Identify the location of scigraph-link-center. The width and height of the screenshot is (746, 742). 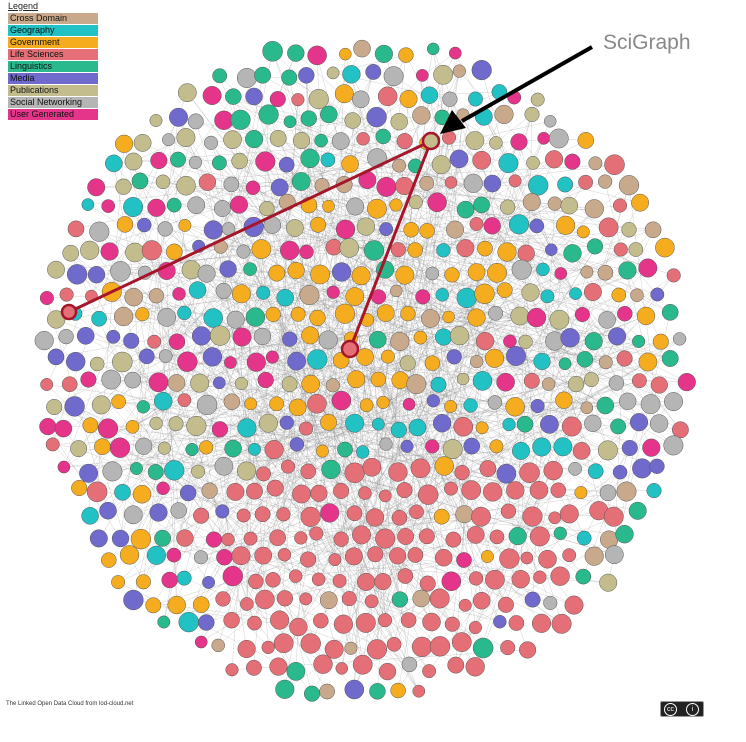
(390, 245).